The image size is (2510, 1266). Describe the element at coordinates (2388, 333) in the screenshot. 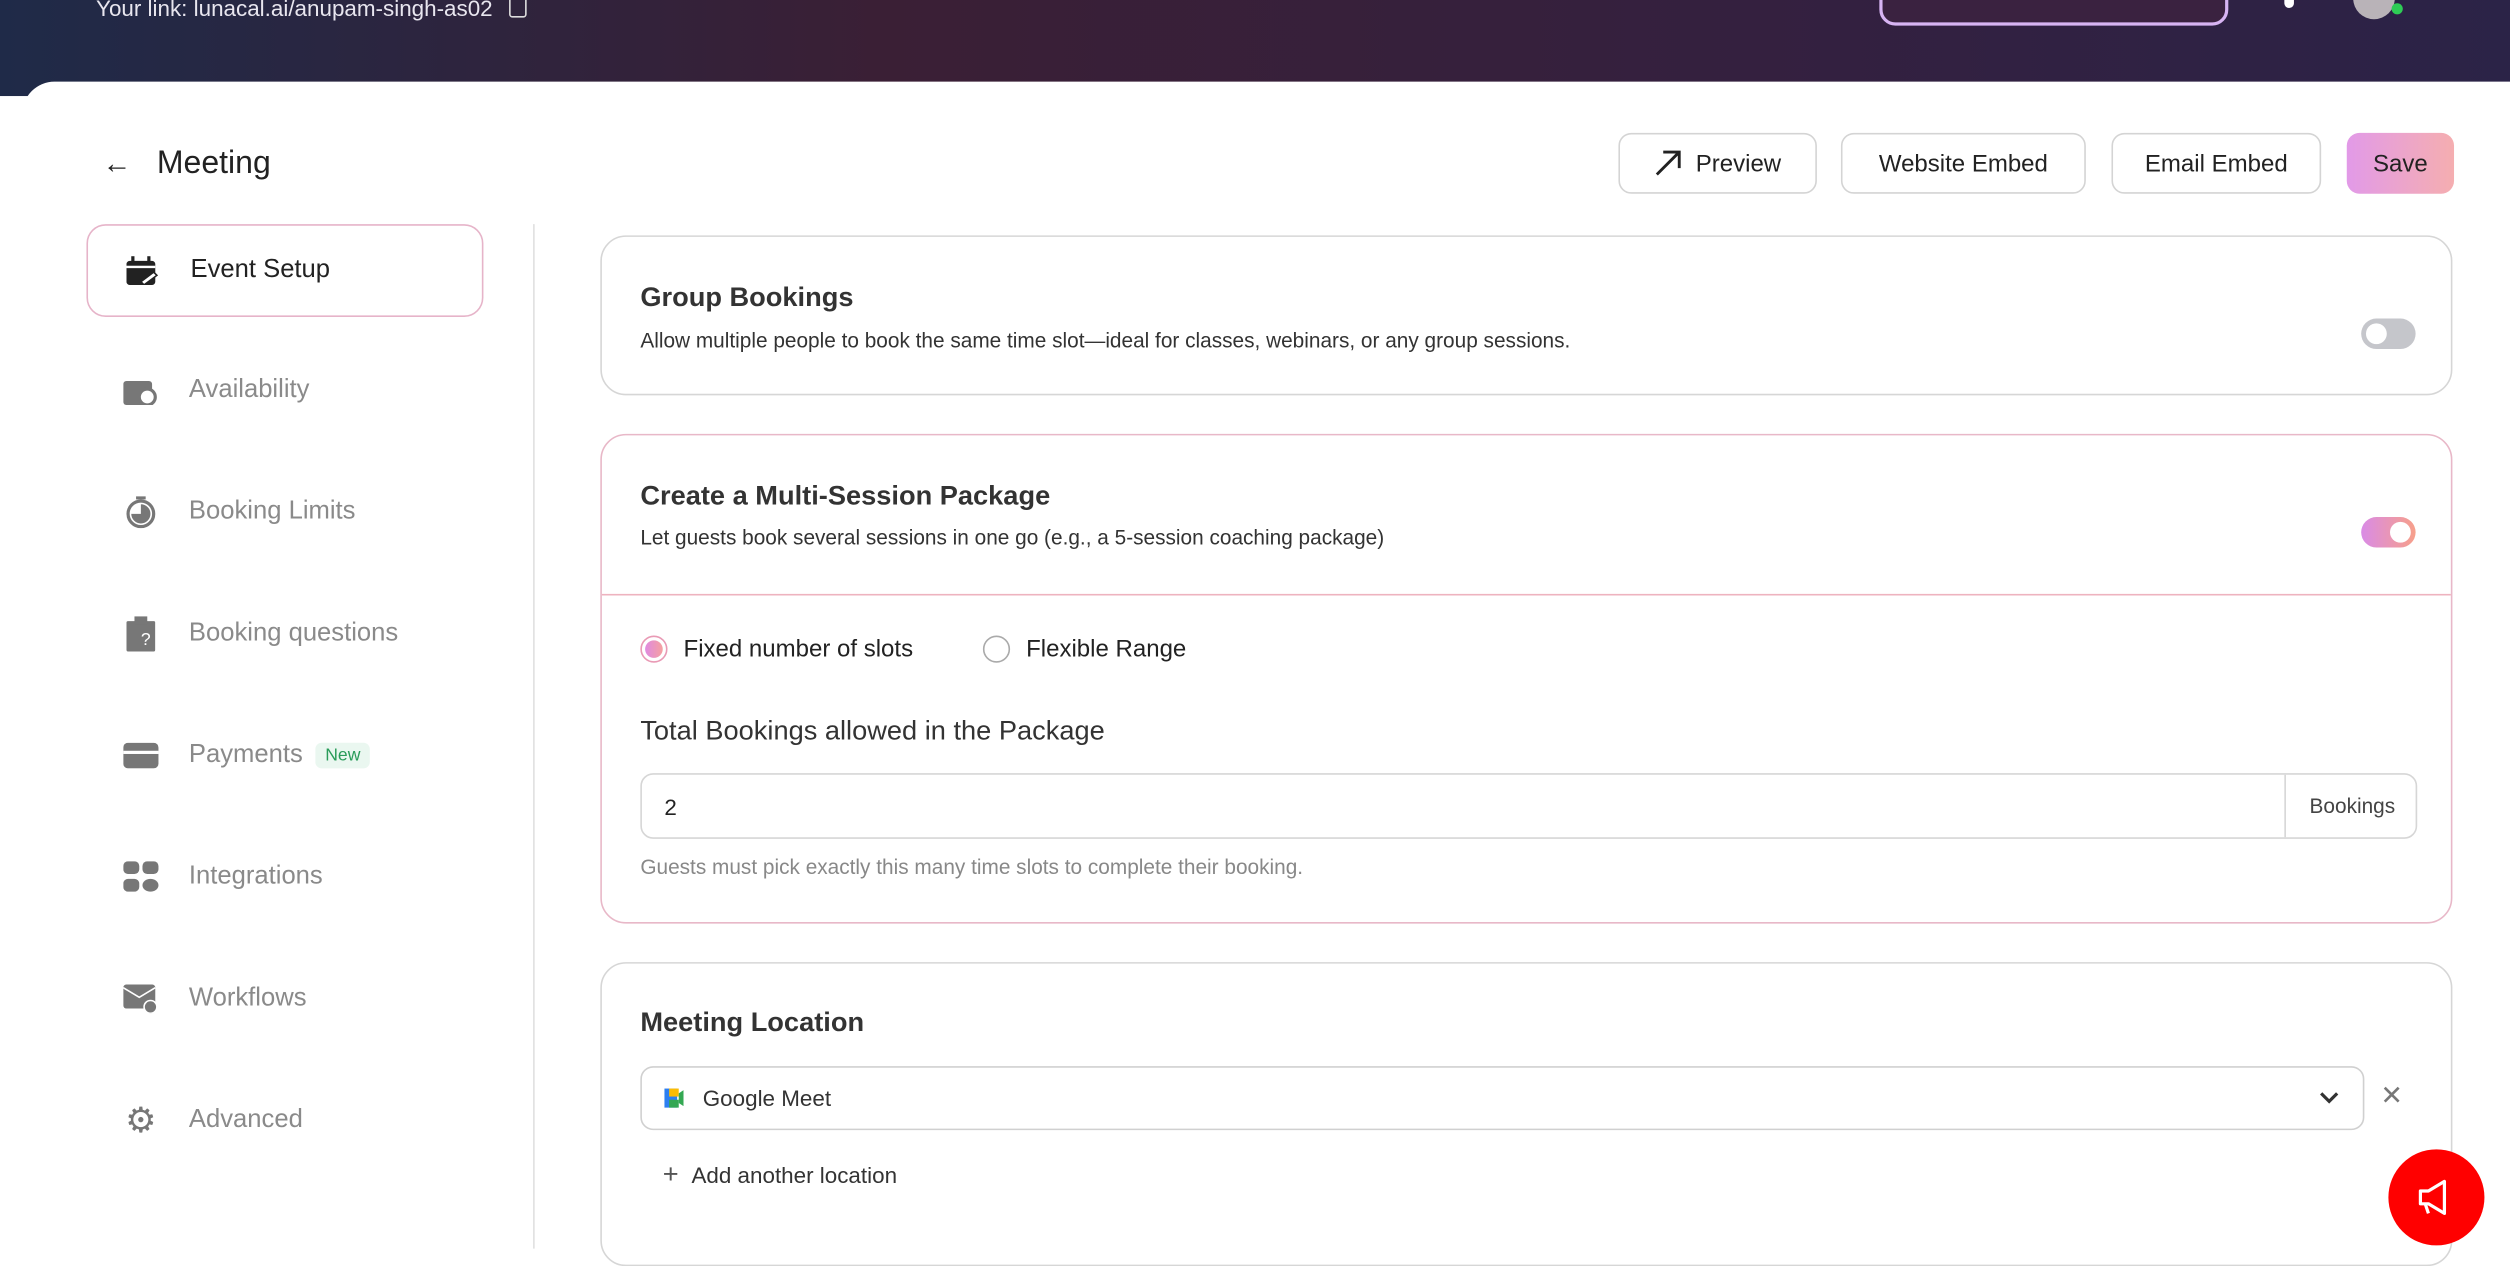

I see `group-bookings-toggle` at that location.